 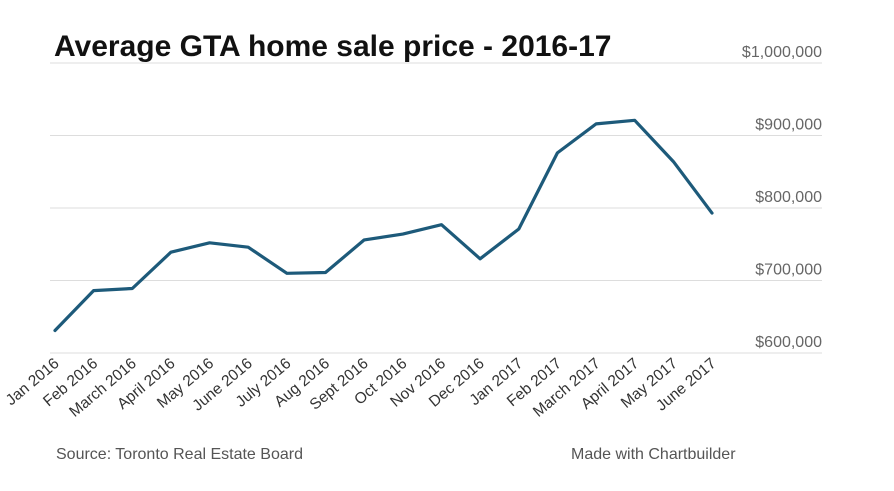 I want to click on chart-title: Average GTA home sale price - 2016-17, so click(x=333, y=46).